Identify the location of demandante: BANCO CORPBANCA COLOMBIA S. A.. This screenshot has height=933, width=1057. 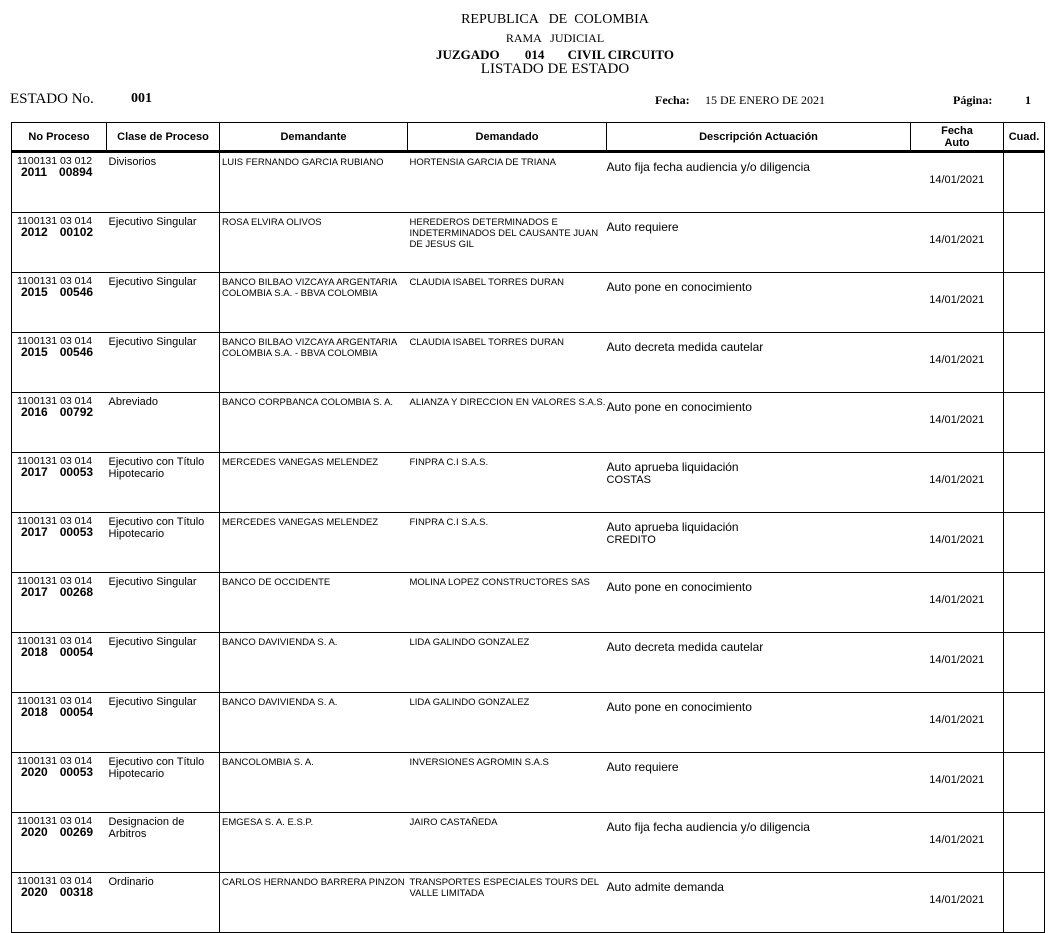
(313, 422).